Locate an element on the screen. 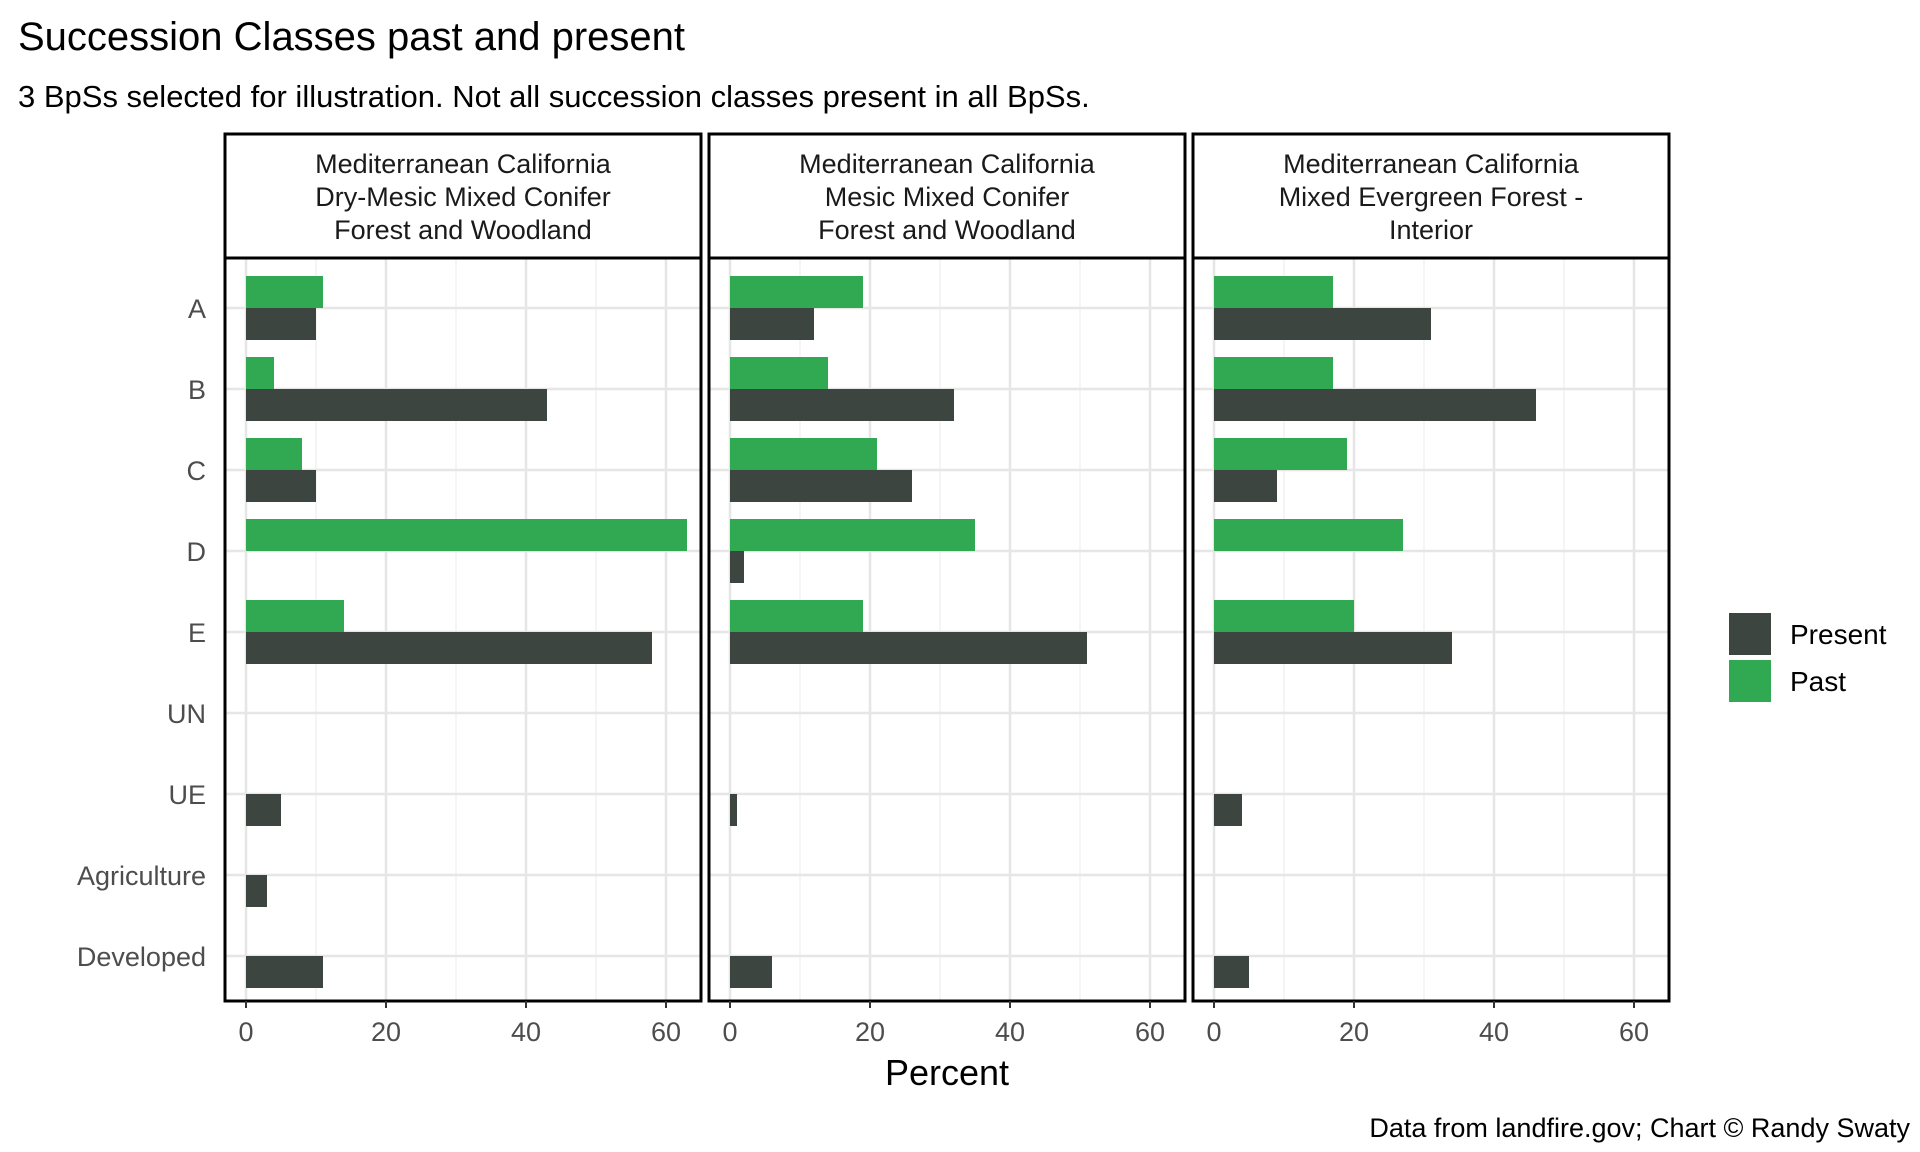 Image resolution: width=1920 pixels, height=1152 pixels. category-label: D is located at coordinates (197, 552).